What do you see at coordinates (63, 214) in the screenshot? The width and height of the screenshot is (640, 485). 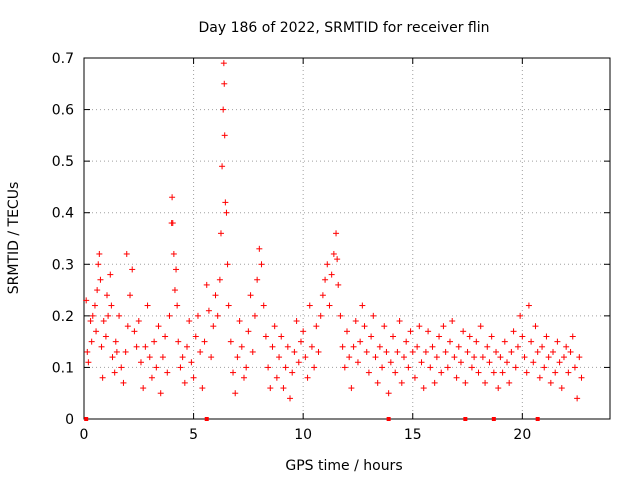 I see `y-tick-label: 0.4` at bounding box center [63, 214].